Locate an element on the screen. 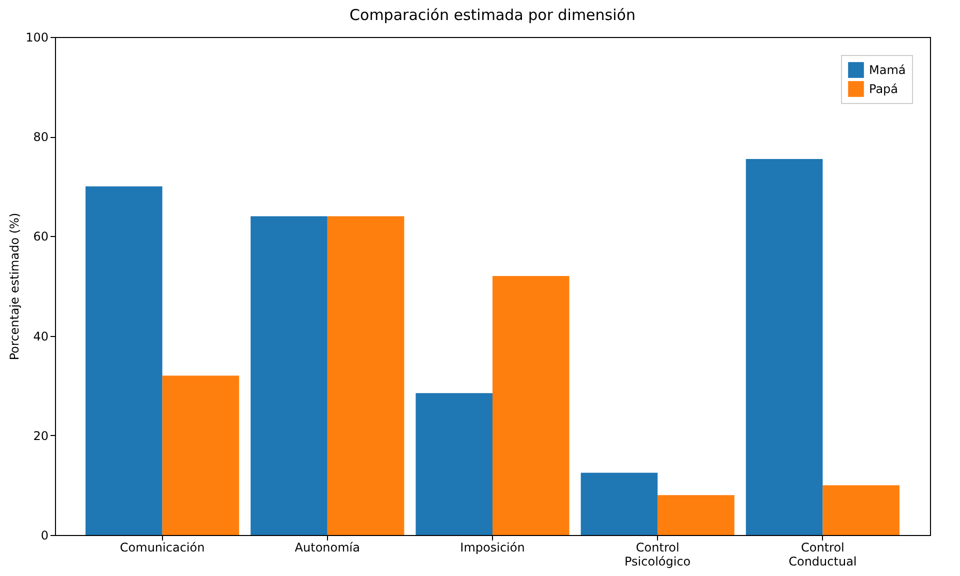  y-tick-label: 80 is located at coordinates (40, 137).